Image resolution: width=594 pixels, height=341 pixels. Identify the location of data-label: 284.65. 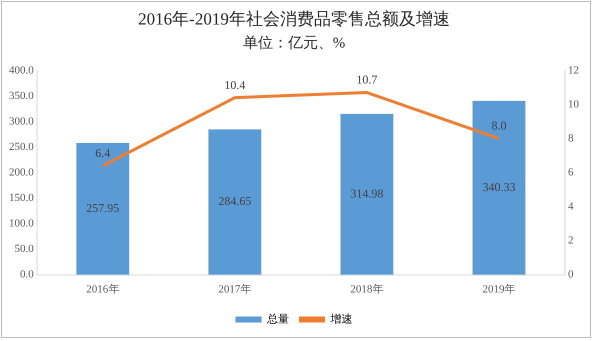
(235, 201).